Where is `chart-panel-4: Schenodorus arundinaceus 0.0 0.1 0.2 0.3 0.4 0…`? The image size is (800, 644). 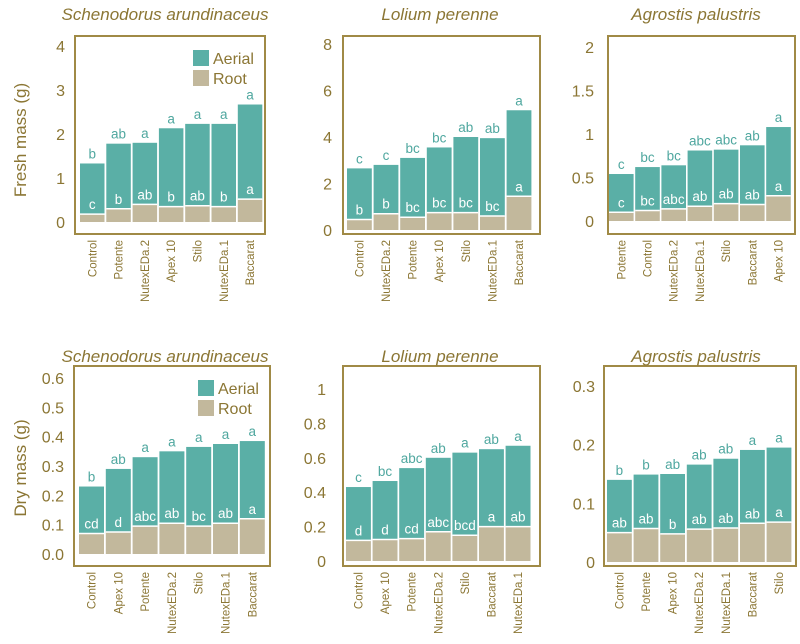 chart-panel-4: Schenodorus arundinaceus 0.0 0.1 0.2 0.3 0.4 0… is located at coordinates (156, 490).